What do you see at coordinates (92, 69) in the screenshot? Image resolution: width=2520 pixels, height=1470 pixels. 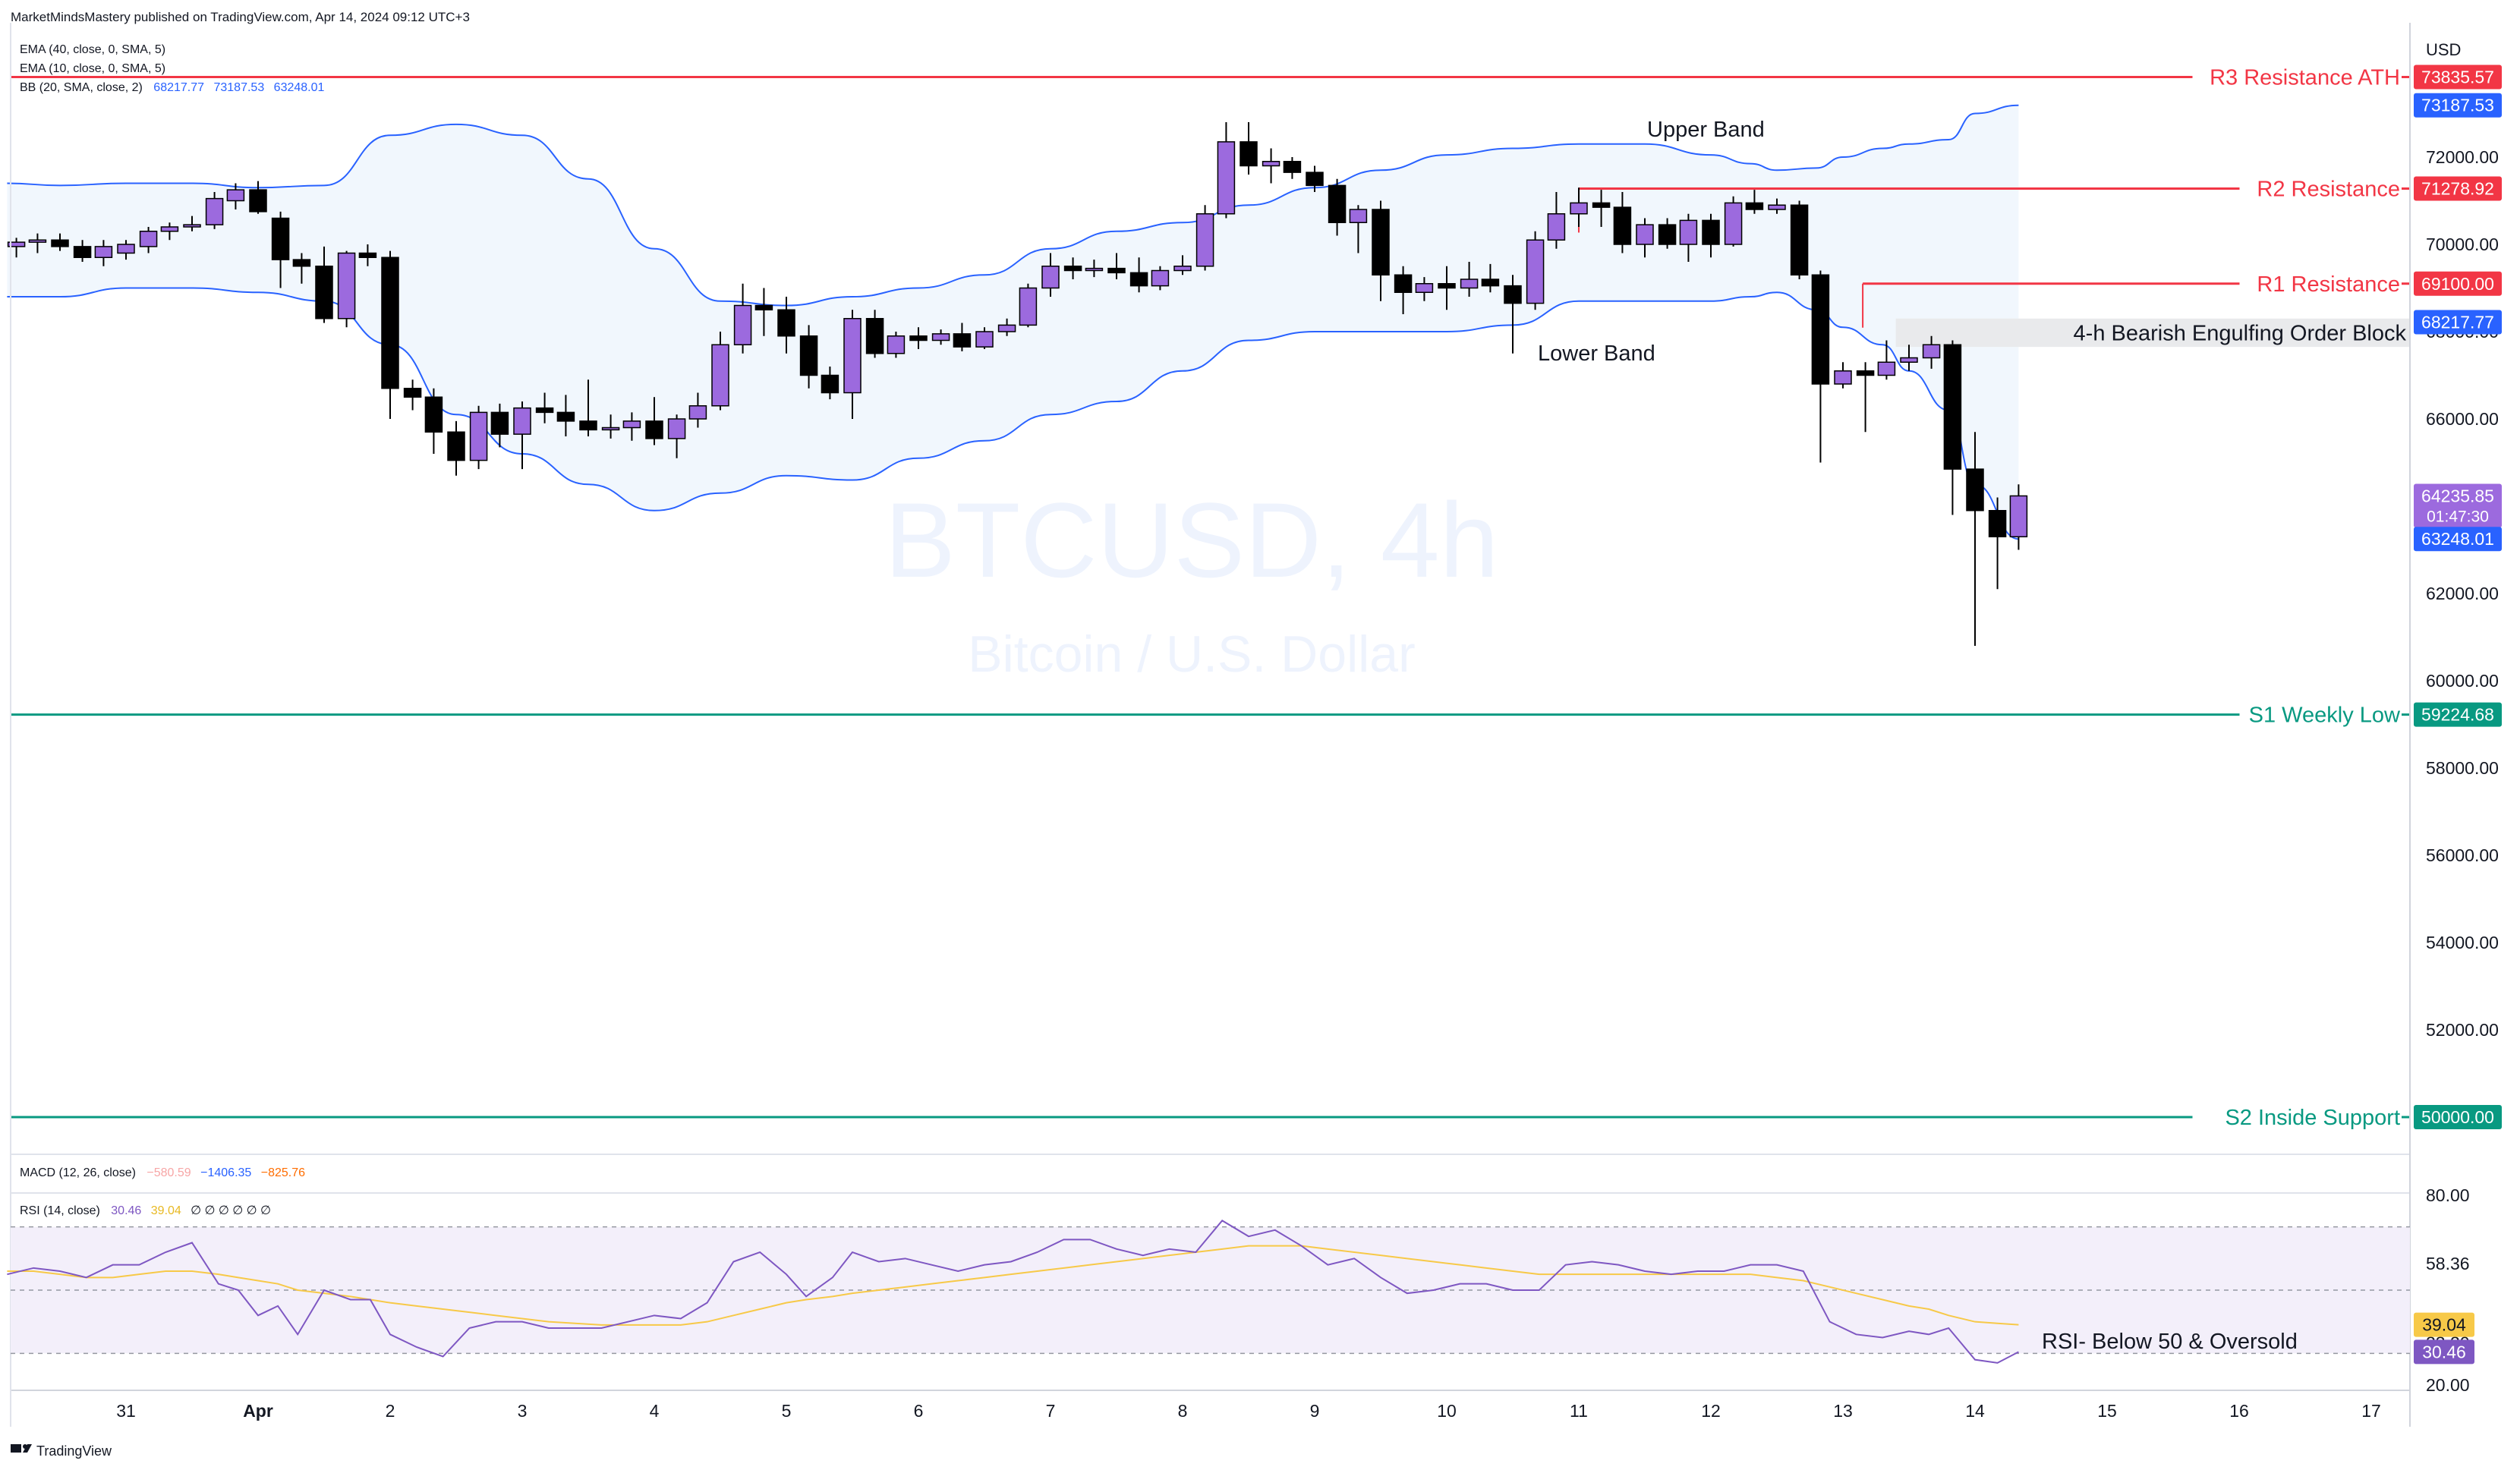 I see `indicator-ema10: EMA (10, close, 0, SMA, 5)` at bounding box center [92, 69].